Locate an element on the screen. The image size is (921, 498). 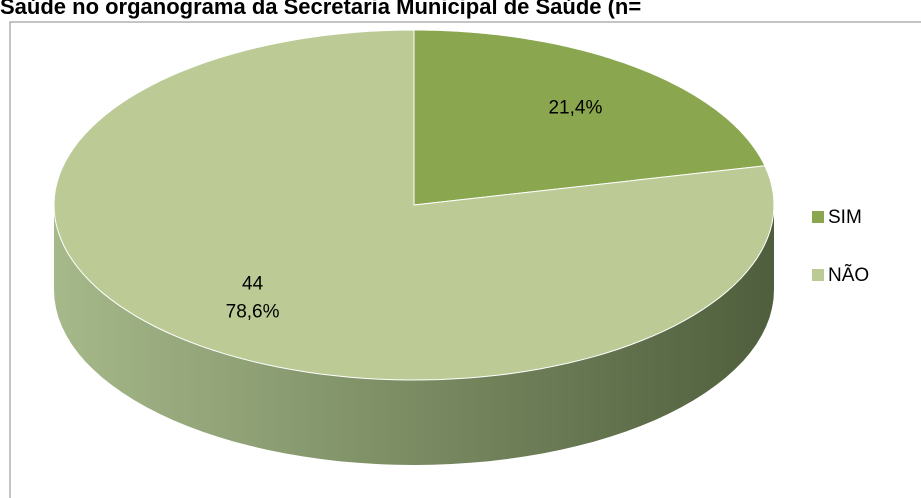
count-label: 44 is located at coordinates (253, 284).